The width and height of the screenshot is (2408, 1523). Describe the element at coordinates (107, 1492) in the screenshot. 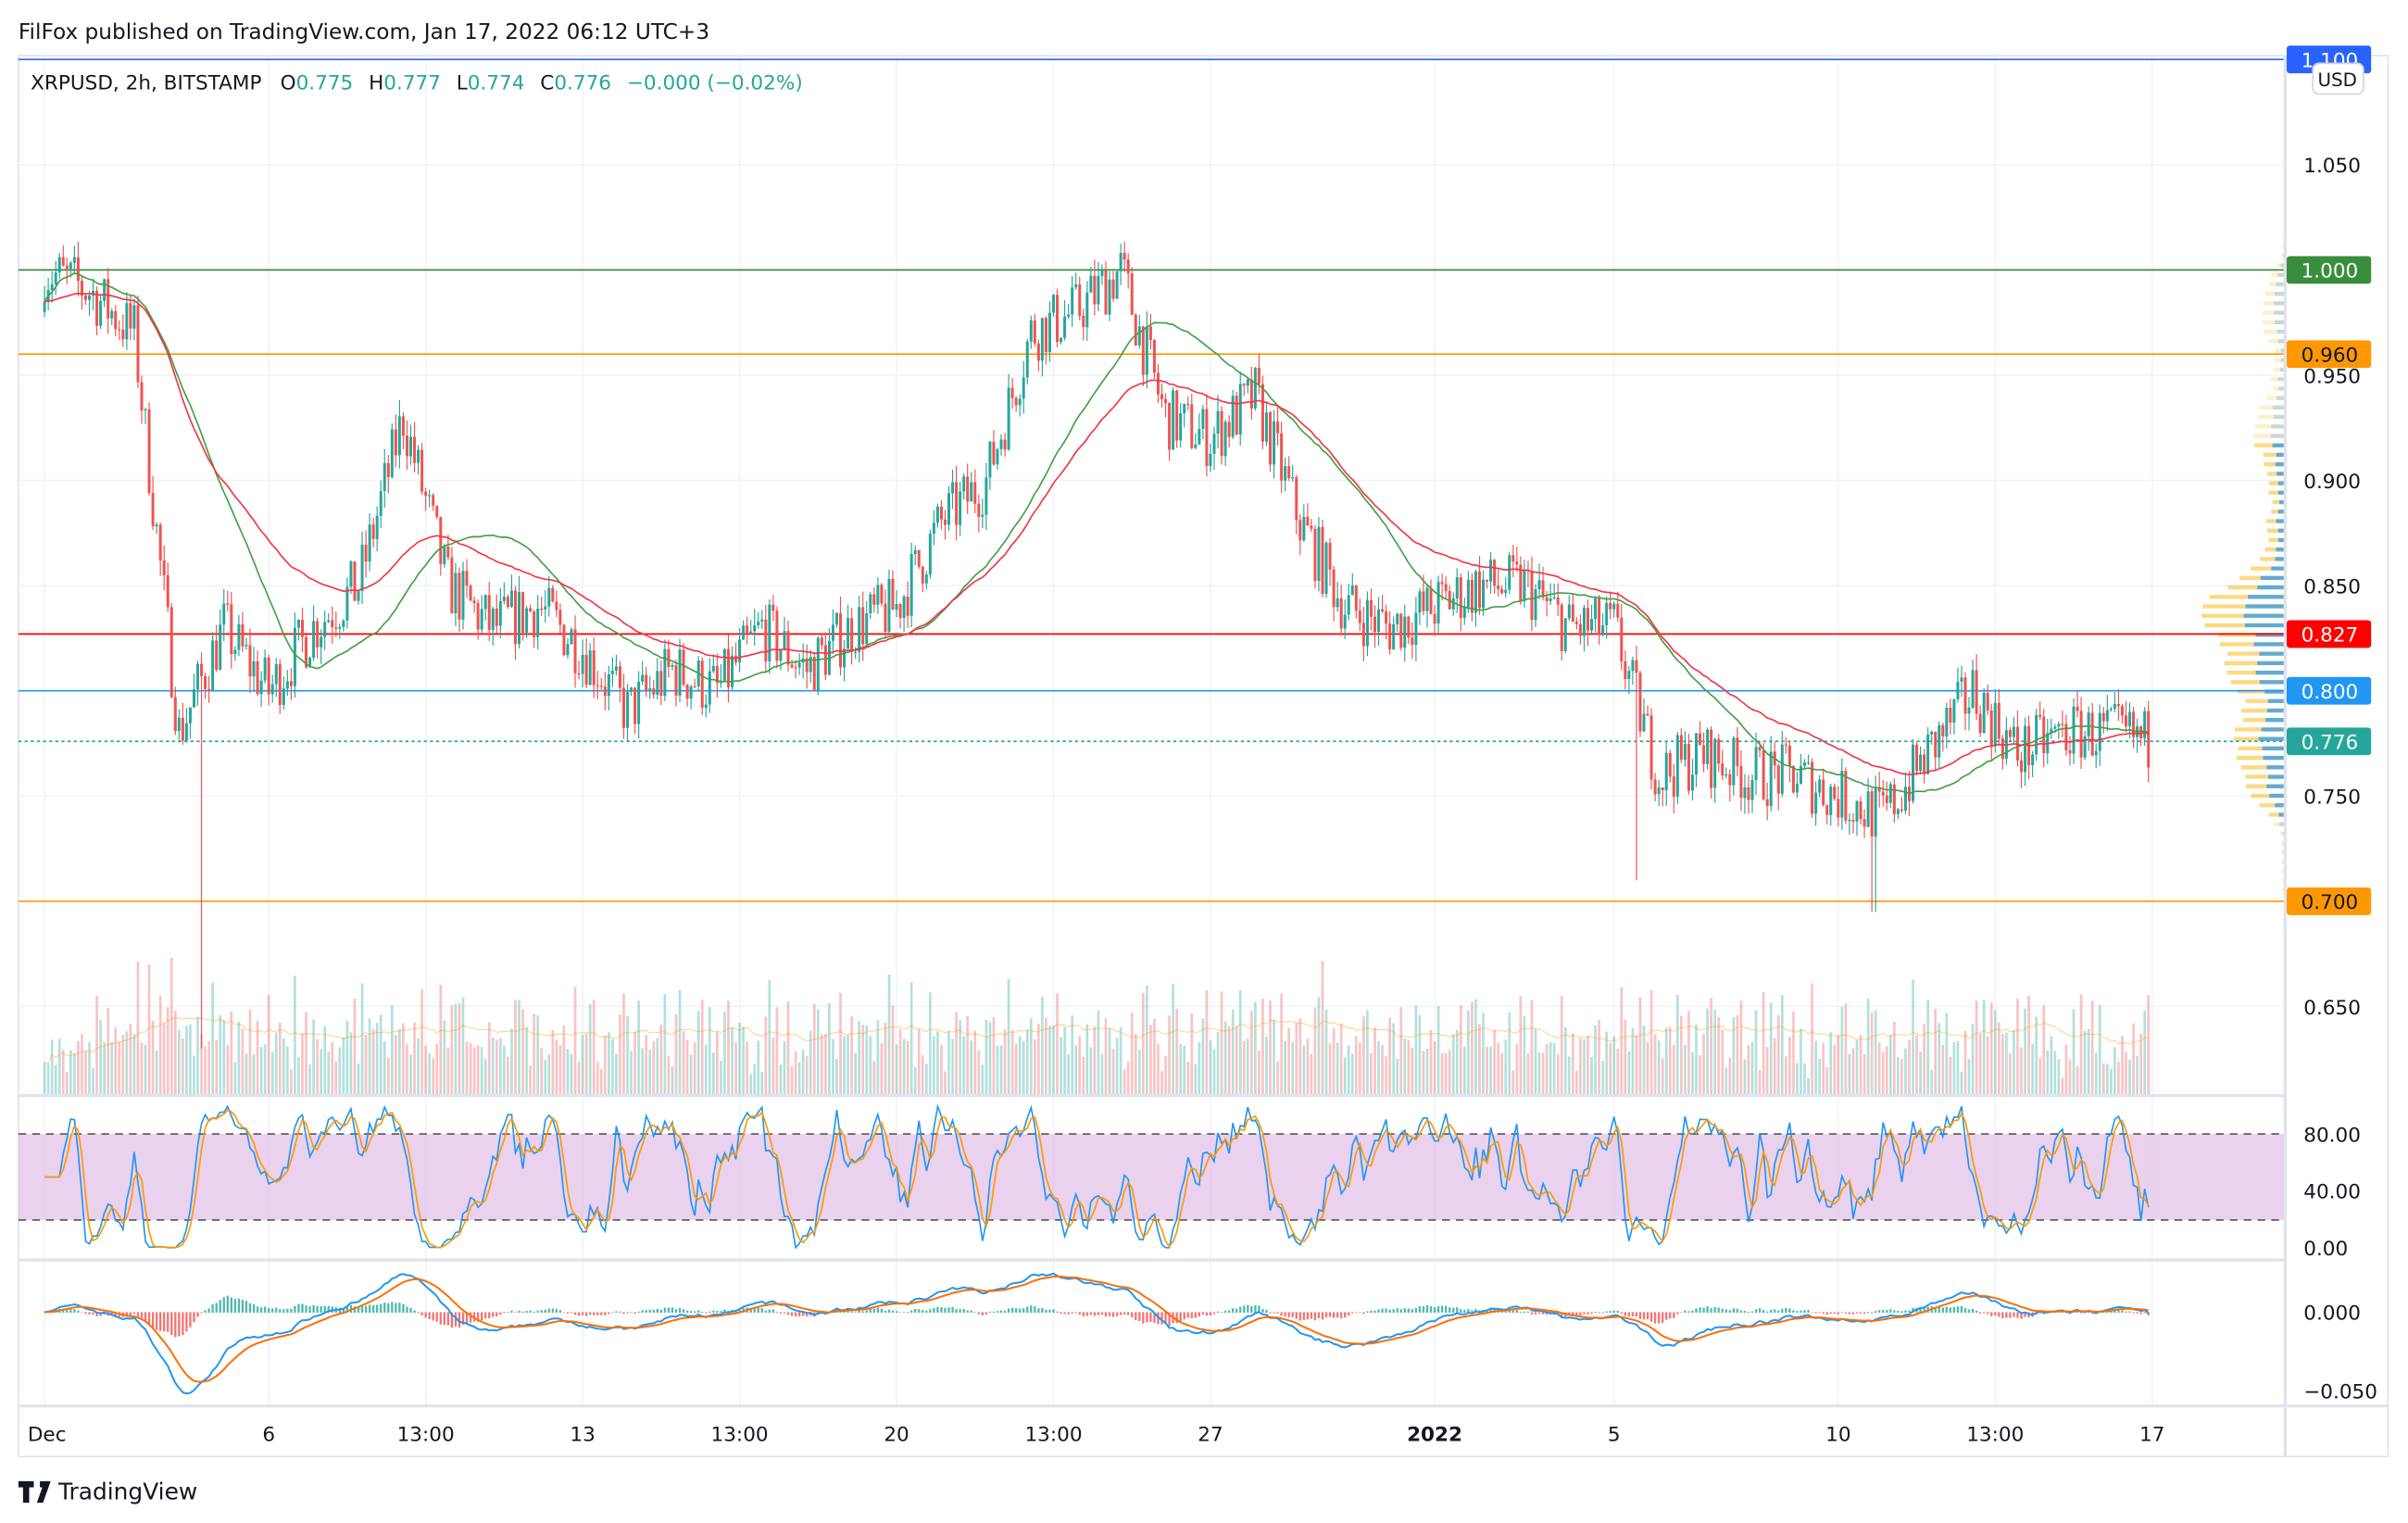

I see `tradingview-logo: TradingView` at that location.